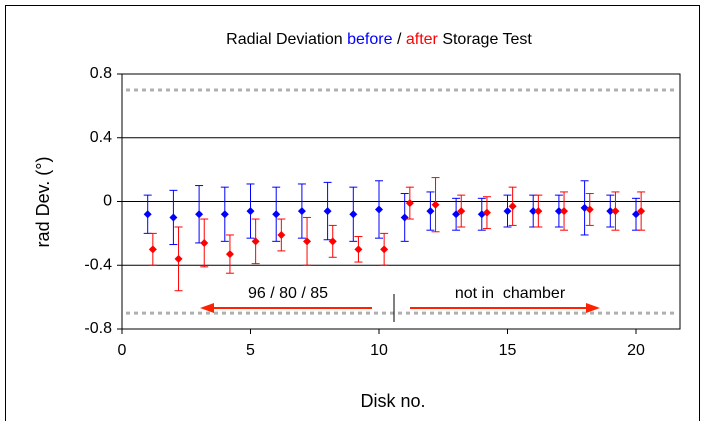  What do you see at coordinates (508, 350) in the screenshot?
I see `x-tick-label: 15` at bounding box center [508, 350].